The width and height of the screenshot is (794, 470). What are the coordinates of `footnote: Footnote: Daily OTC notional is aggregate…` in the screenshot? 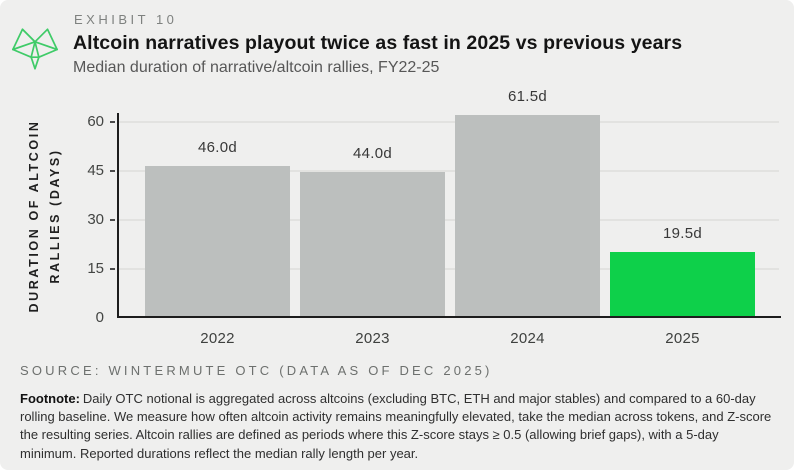 It's located at (399, 426).